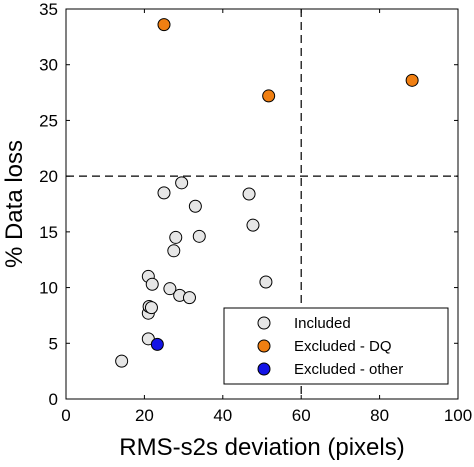 This screenshot has height=467, width=474. Describe the element at coordinates (322, 323) in the screenshot. I see `legend-label: Included` at that location.